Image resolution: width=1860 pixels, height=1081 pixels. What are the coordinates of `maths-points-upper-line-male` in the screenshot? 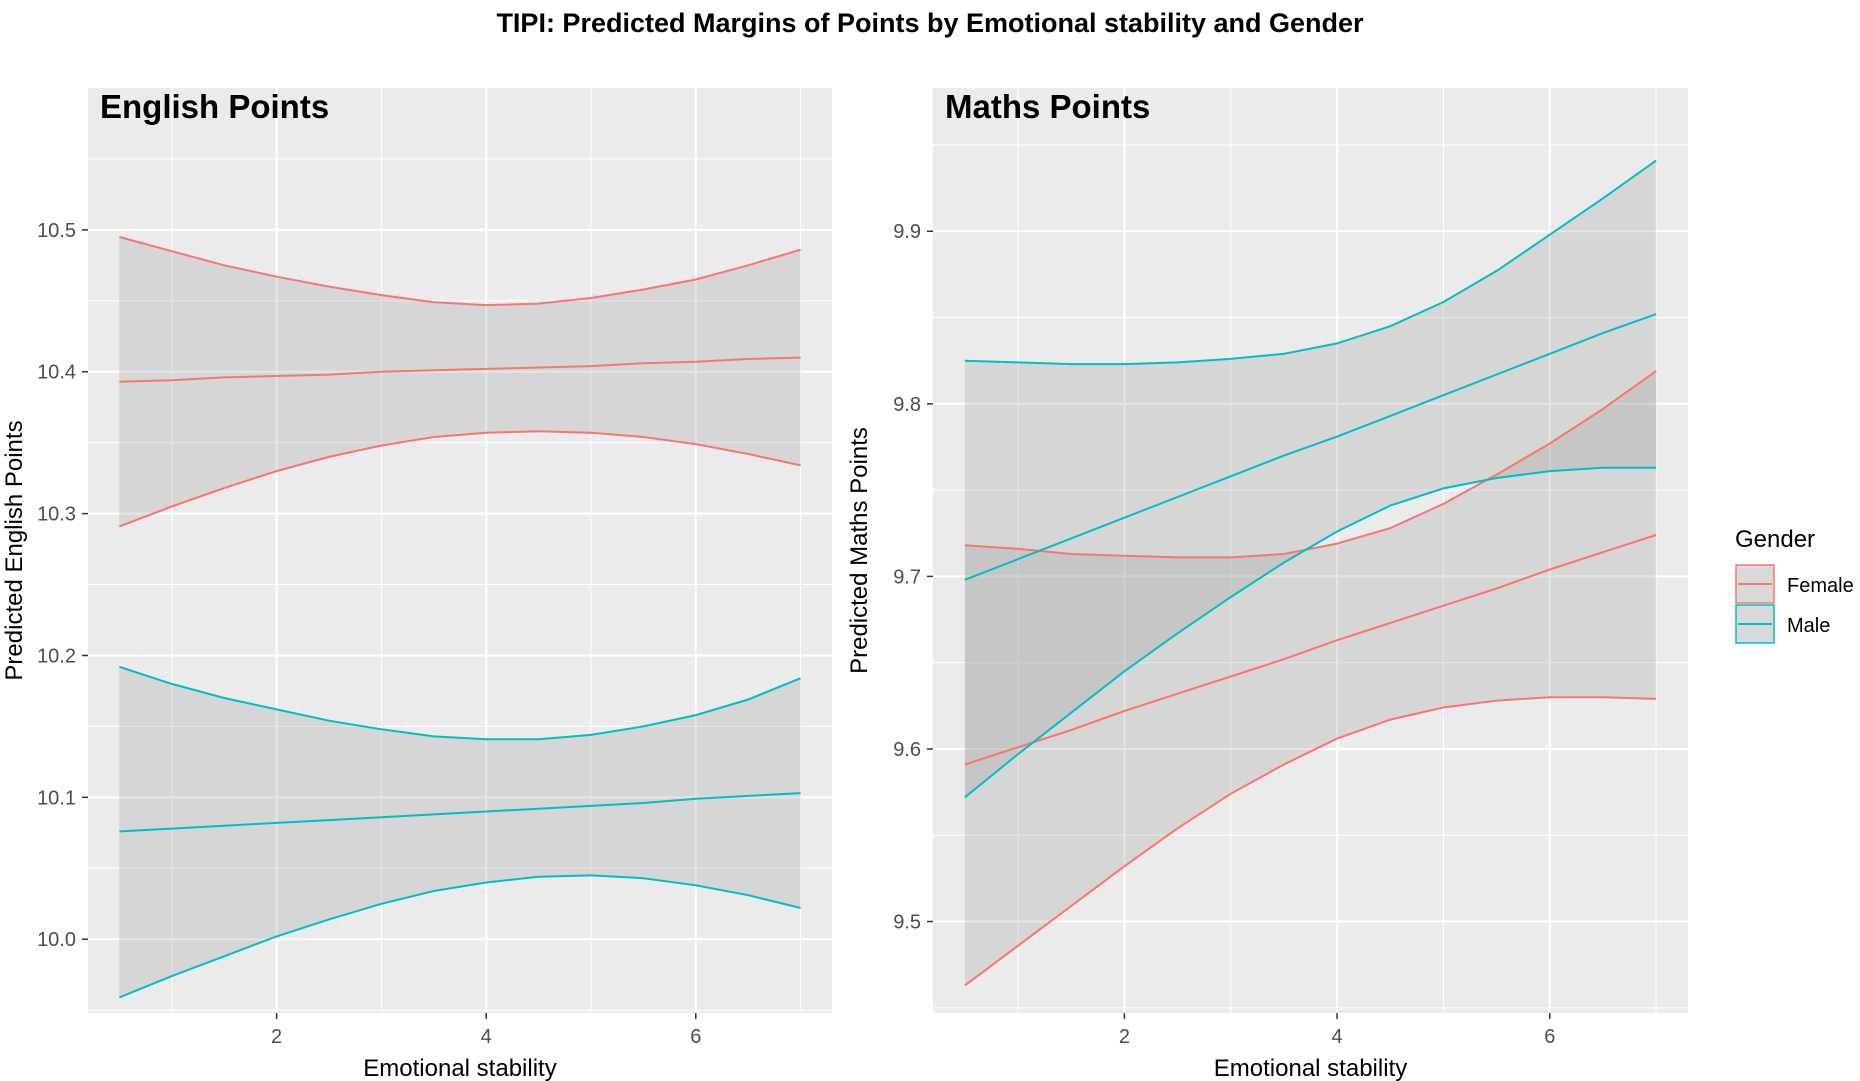 It's located at (1310, 262).